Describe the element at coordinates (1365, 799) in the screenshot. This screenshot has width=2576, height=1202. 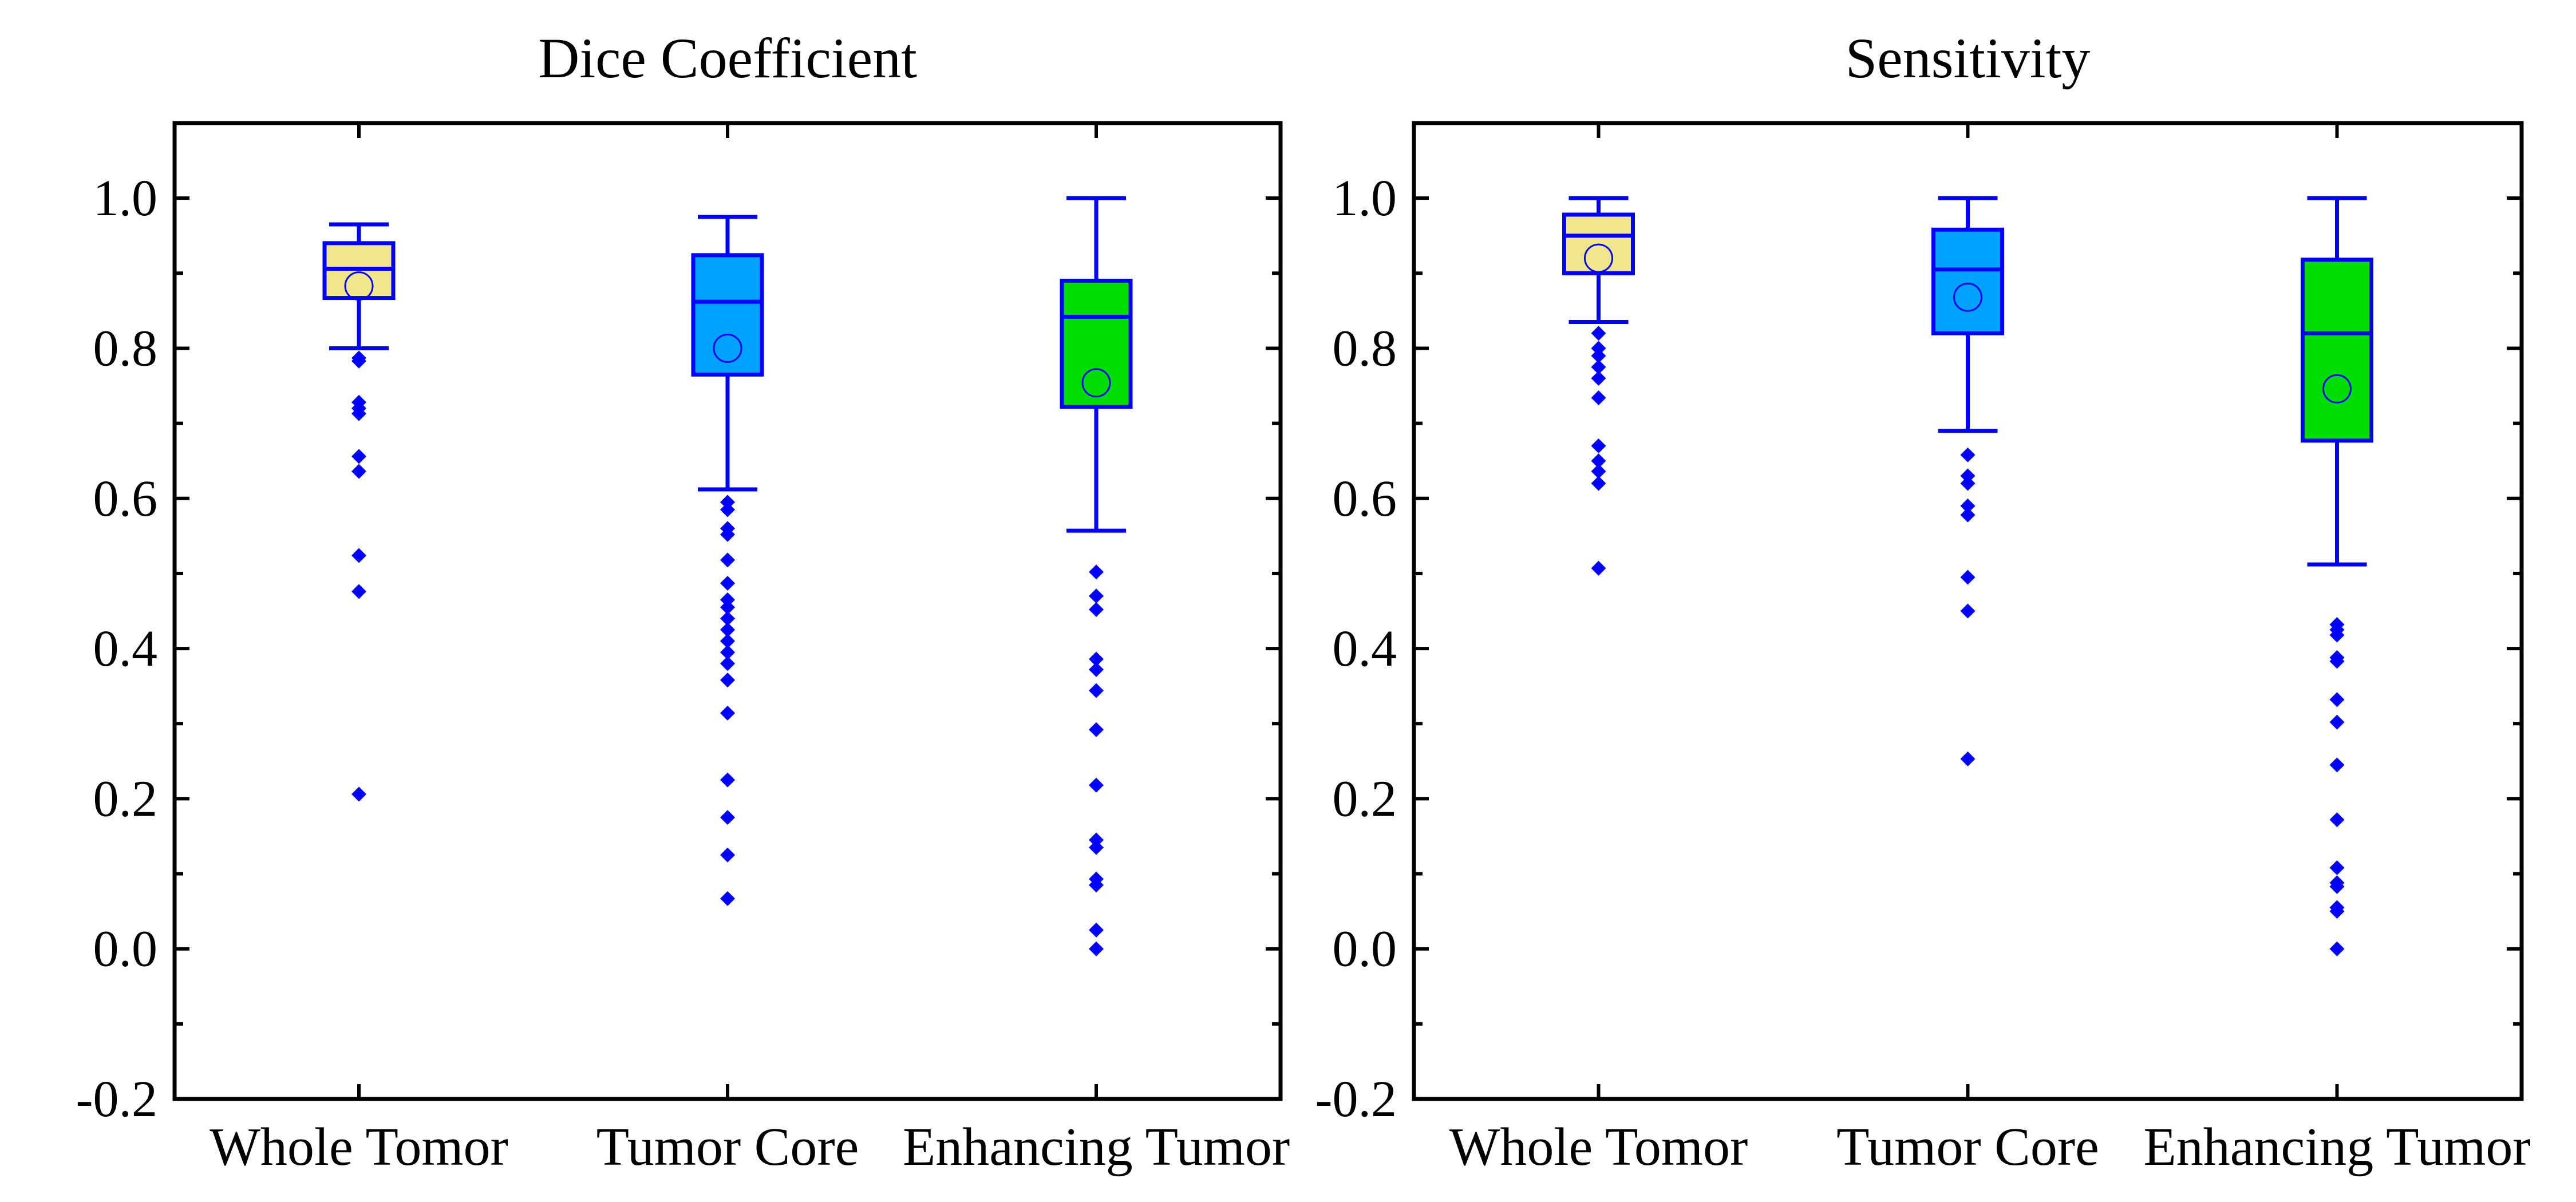
I see `y-tick-label: 0.2` at that location.